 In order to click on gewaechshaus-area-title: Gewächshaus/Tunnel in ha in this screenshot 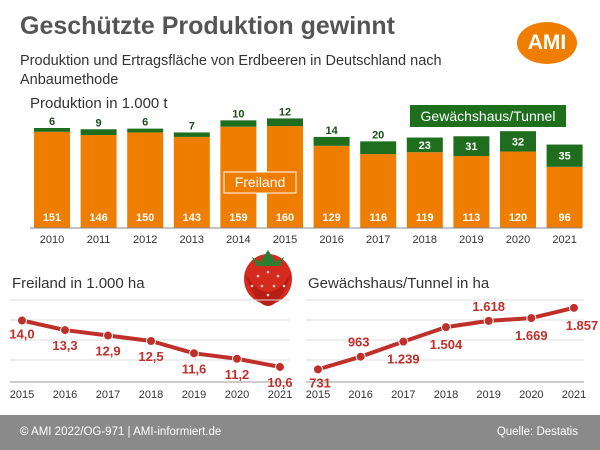, I will do `click(399, 283)`.